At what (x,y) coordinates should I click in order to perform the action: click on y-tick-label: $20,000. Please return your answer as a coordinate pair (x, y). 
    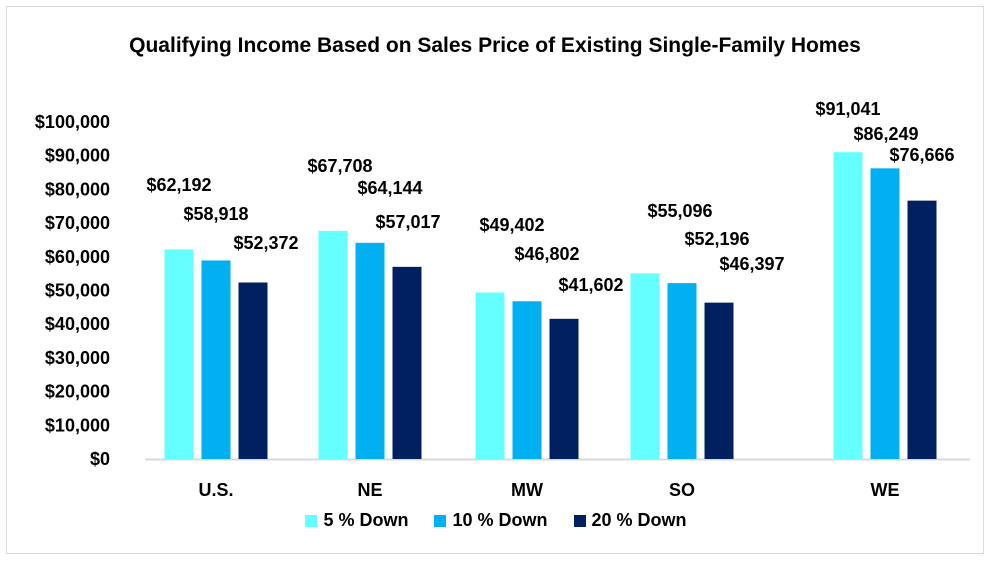
    Looking at the image, I should click on (77, 392).